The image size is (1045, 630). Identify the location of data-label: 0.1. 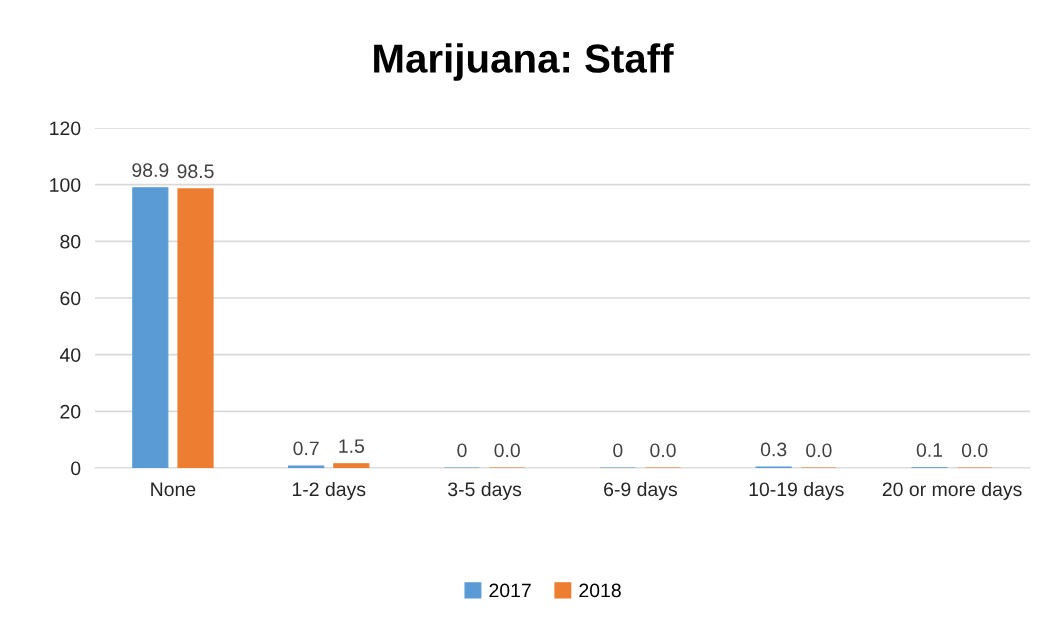
(929, 450).